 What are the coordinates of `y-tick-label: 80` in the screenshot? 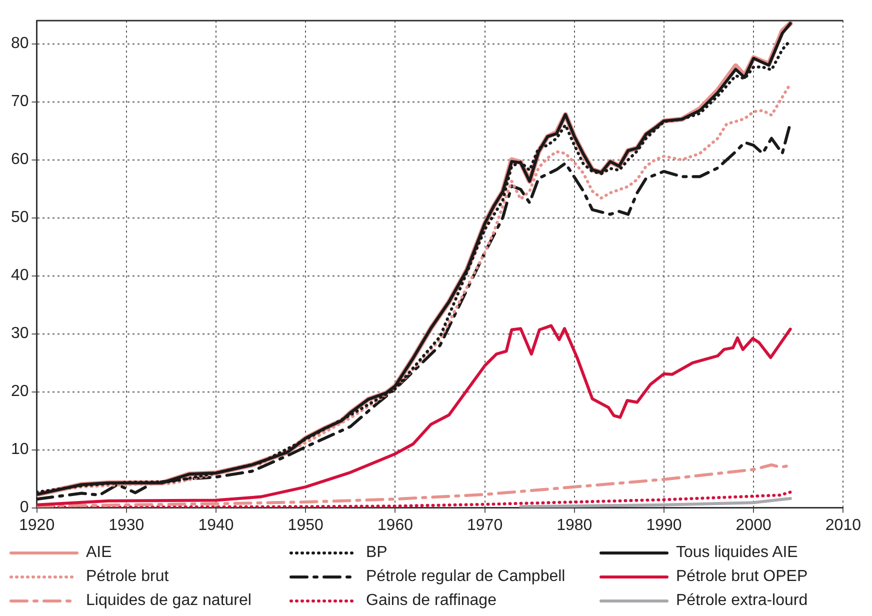 It's located at (20, 43).